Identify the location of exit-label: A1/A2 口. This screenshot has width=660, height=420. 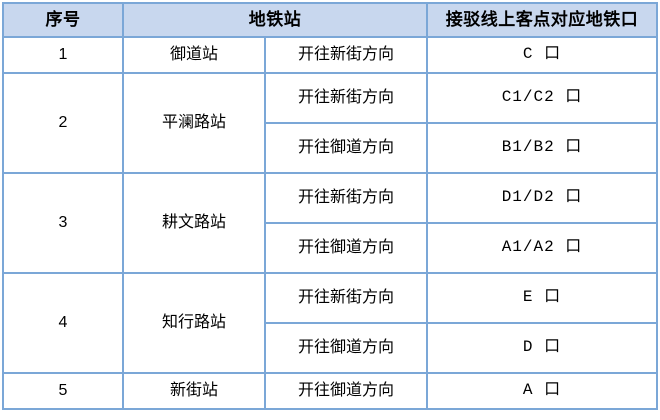
(542, 247).